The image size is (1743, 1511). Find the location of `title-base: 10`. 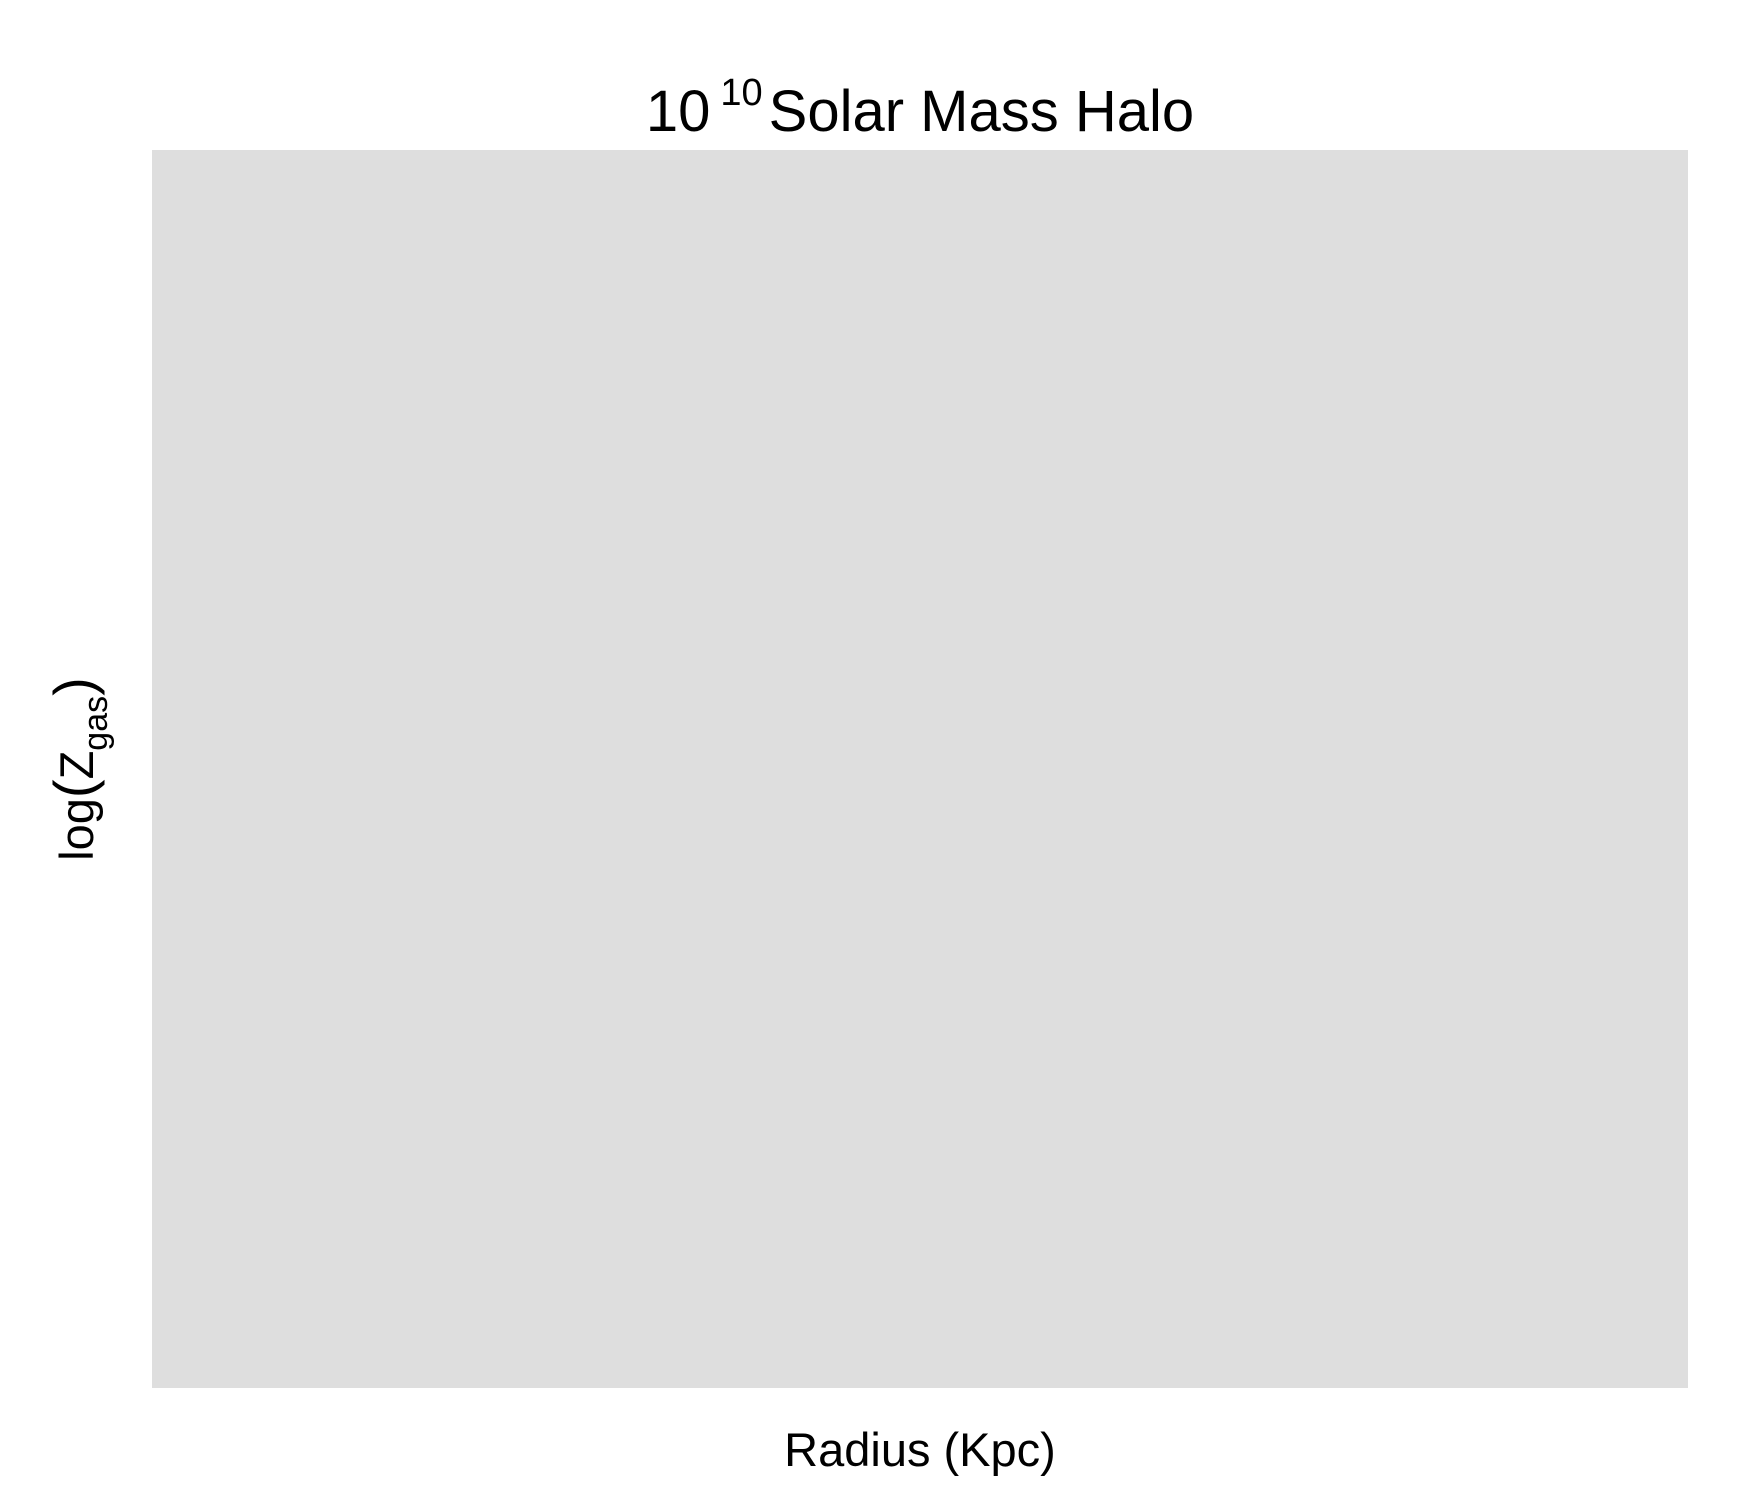

title-base: 10 is located at coordinates (678, 111).